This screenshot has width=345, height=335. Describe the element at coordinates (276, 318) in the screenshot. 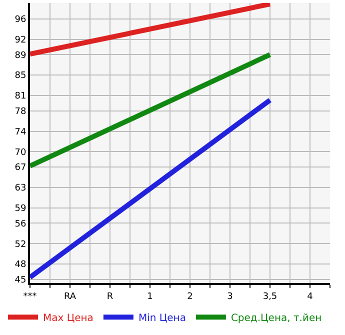

I see `legend-label: Сред.Цена, т.йен` at that location.